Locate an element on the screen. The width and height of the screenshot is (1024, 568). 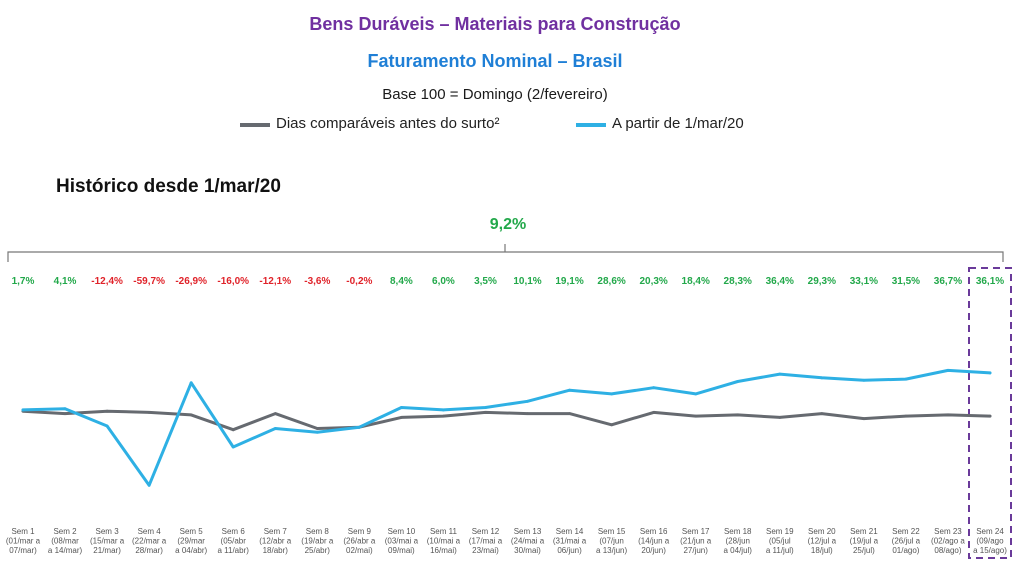
x-tick-label: Sem 17 (21/jun a 27/jun) is located at coordinates (696, 541).